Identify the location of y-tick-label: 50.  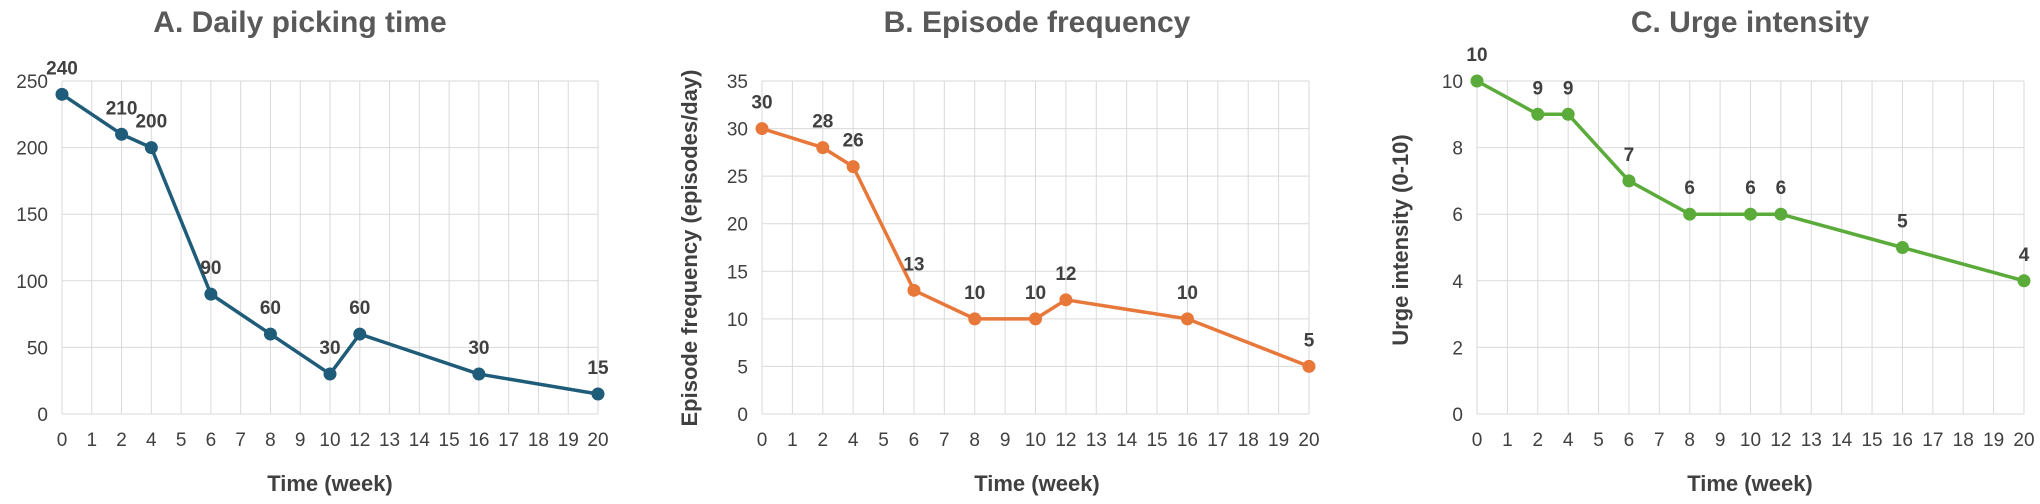
(37, 348).